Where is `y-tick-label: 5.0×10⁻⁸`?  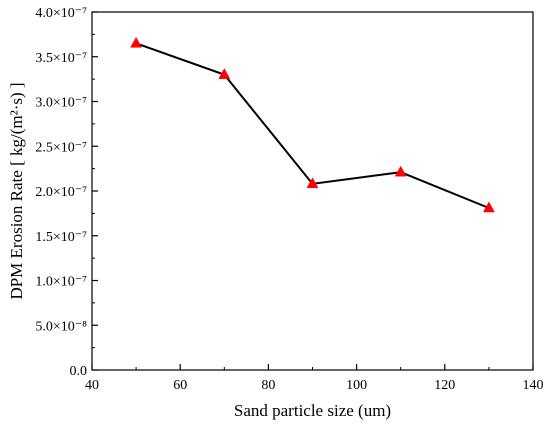
y-tick-label: 5.0×10⁻⁸ is located at coordinates (61, 326).